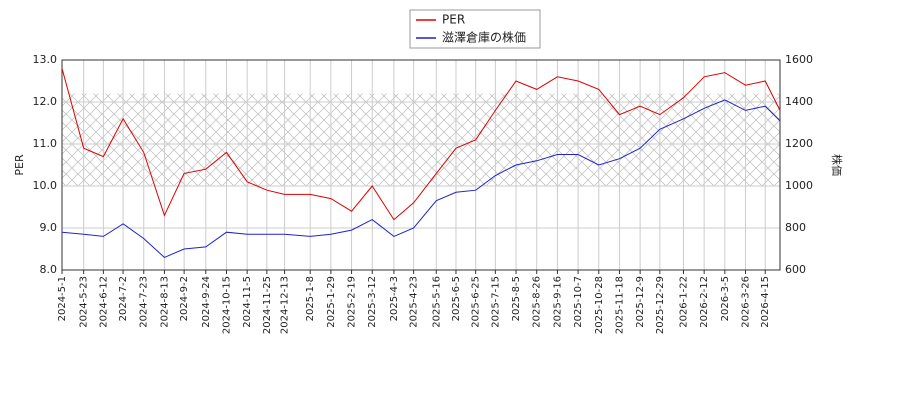 The height and width of the screenshot is (404, 900). What do you see at coordinates (765, 302) in the screenshot?
I see `x-tick-label: 2026-4-15` at bounding box center [765, 302].